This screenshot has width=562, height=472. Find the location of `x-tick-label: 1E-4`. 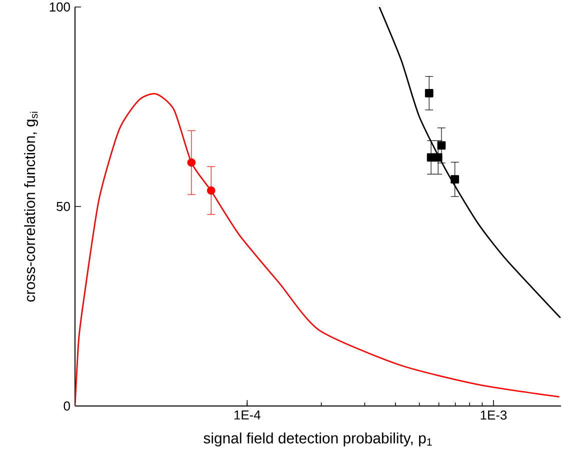

x-tick-label: 1E-4 is located at coordinates (247, 415).